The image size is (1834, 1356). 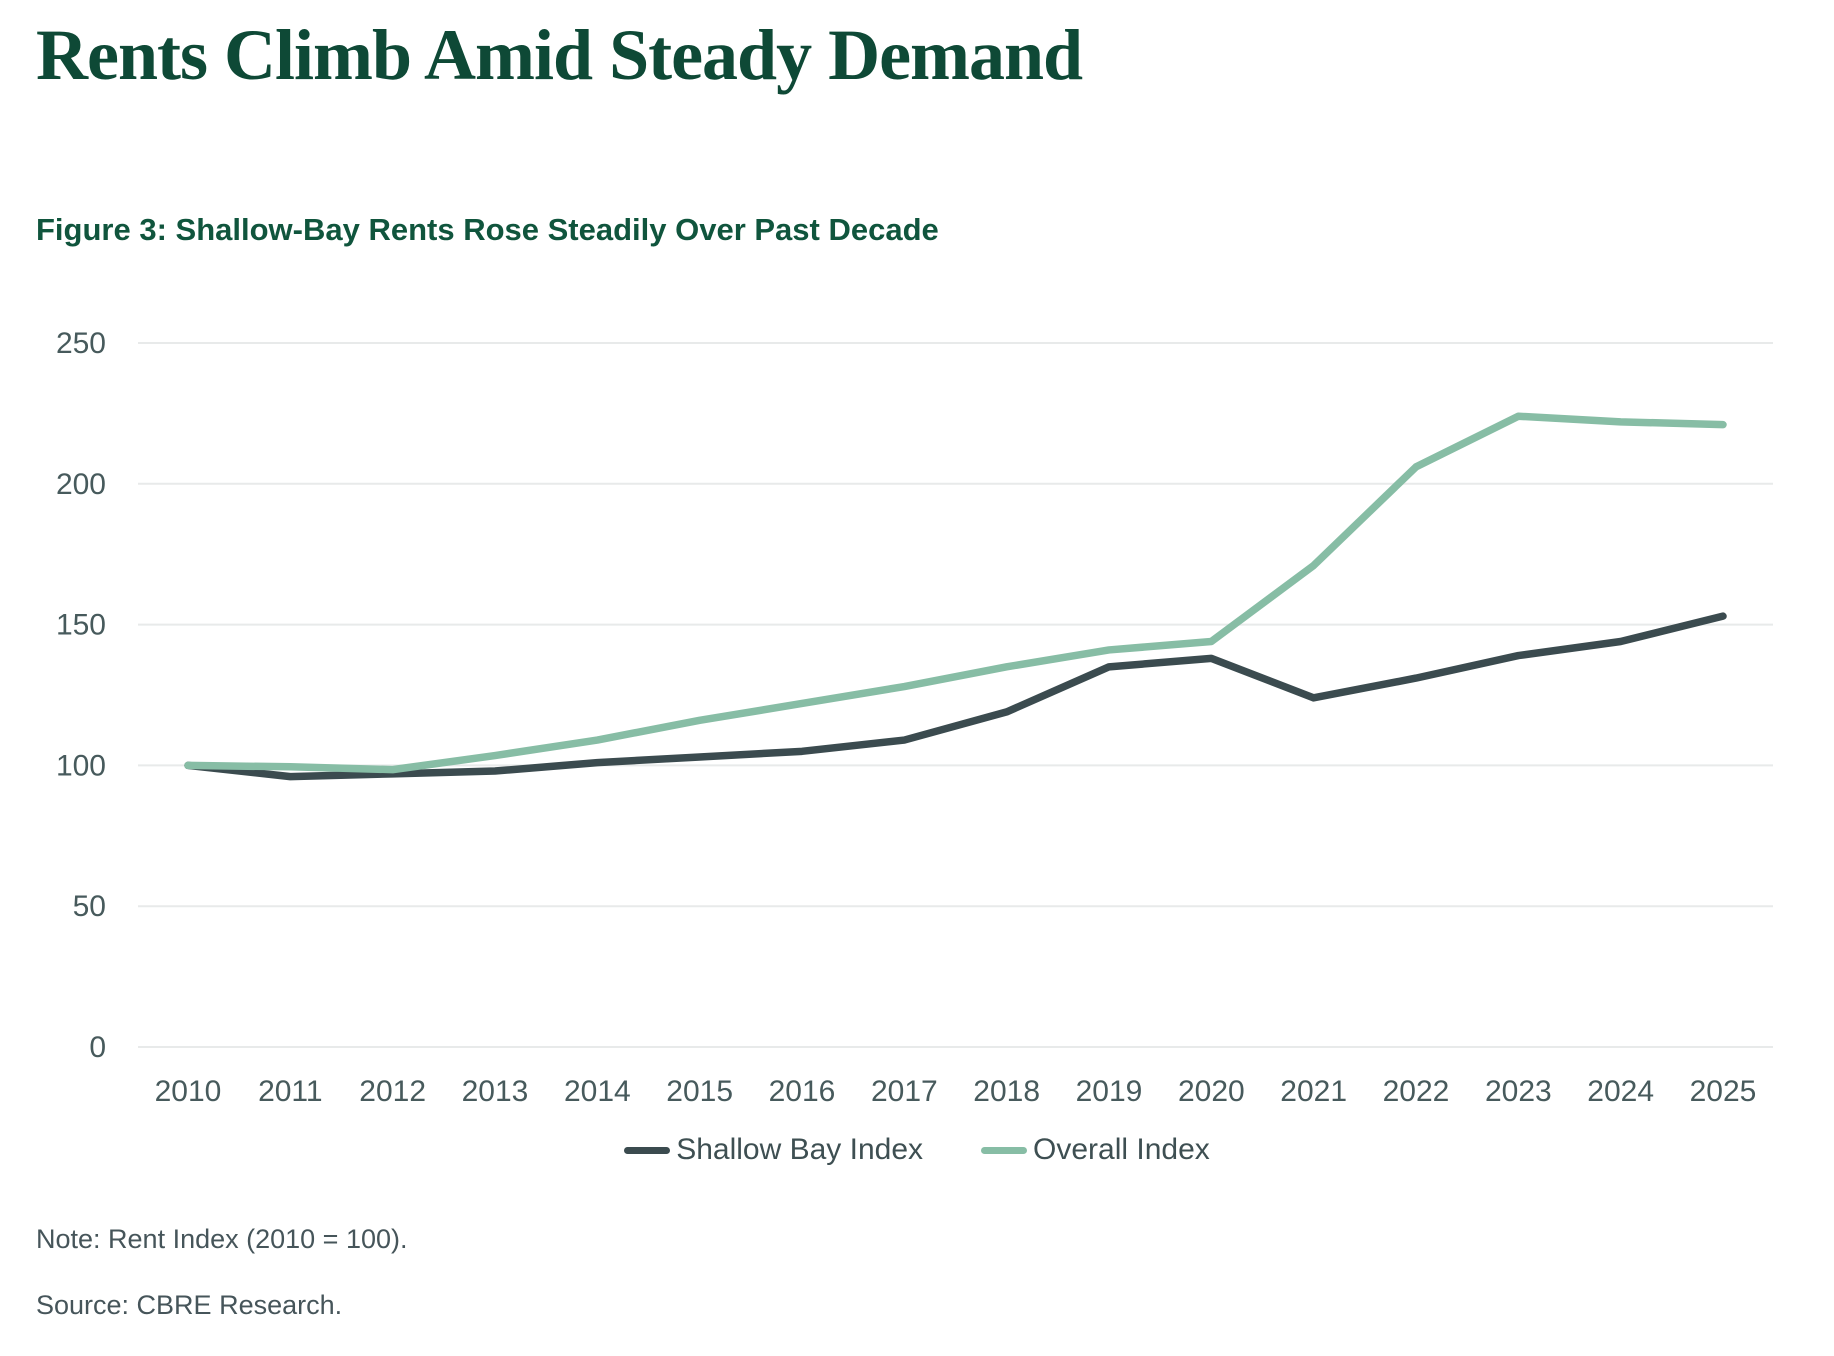 I want to click on y-axis-tick-labels: 0 50 100 150 200 250, so click(x=81, y=695).